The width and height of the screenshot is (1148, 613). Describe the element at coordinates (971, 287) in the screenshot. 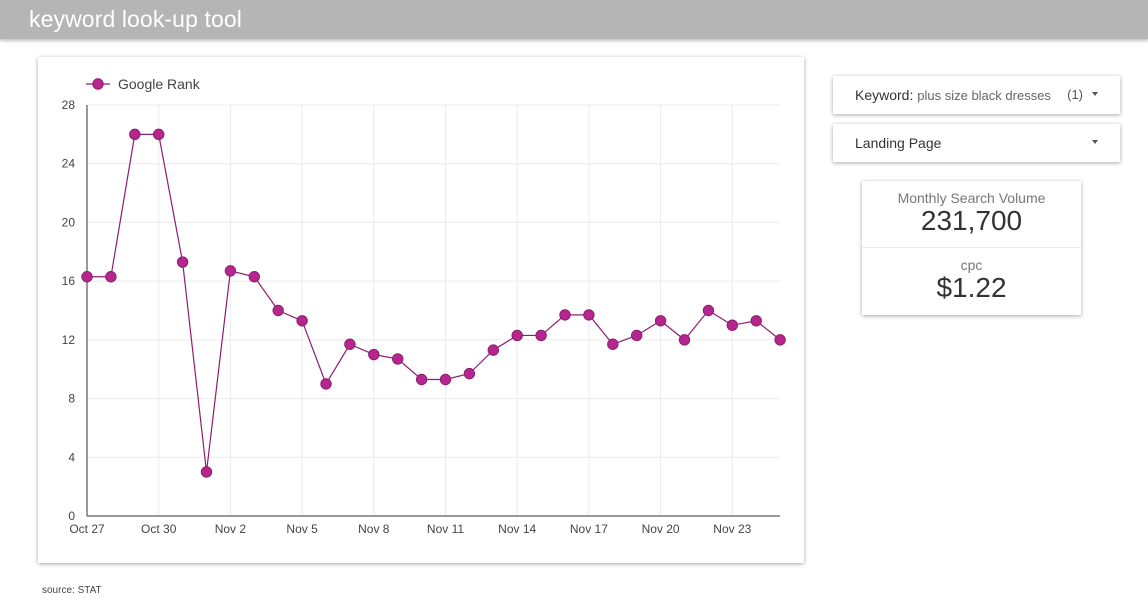

I see `kpi-value: $1.22` at that location.